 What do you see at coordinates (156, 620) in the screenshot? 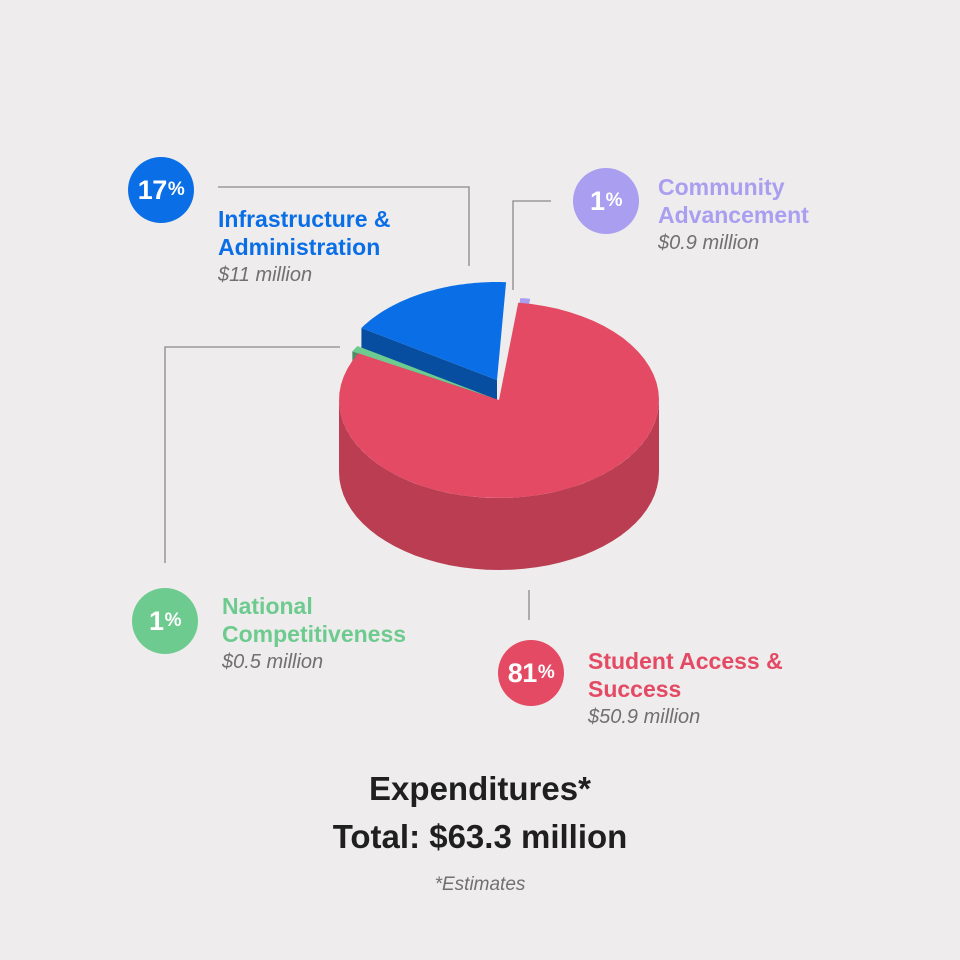
I see `slice-percent-national: 1` at bounding box center [156, 620].